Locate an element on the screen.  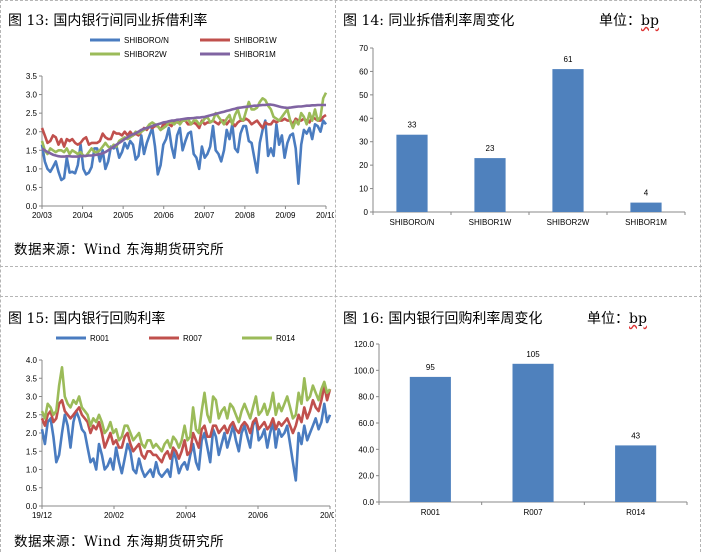
fig13-legend-label: SHIBOR2W is located at coordinates (145, 54).